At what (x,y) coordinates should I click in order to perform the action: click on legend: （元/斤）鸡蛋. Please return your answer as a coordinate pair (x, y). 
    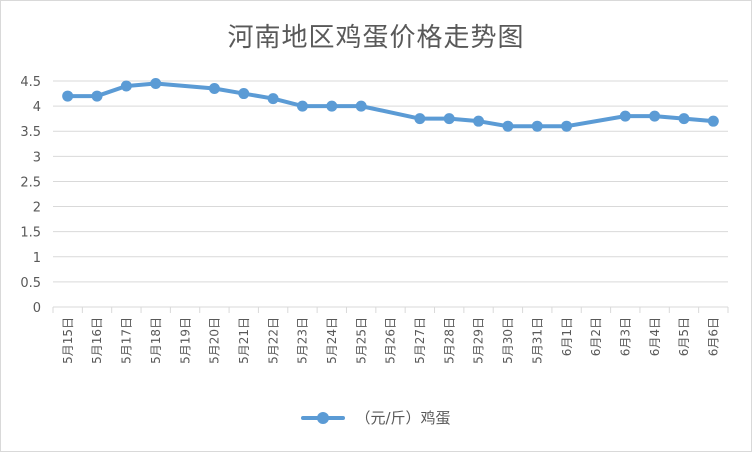
    Looking at the image, I should click on (376, 417).